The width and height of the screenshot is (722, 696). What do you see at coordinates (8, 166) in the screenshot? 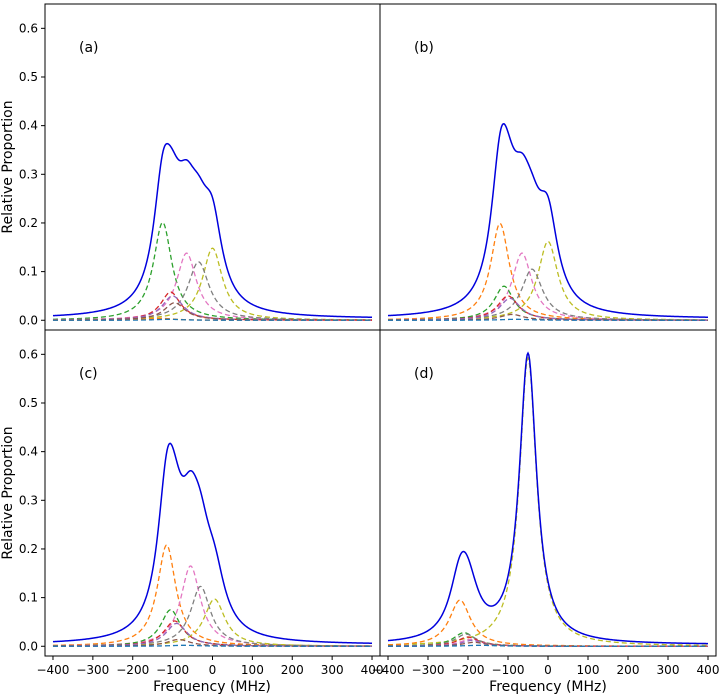
I see `y-axis-label-top: Relative Proportion` at bounding box center [8, 166].